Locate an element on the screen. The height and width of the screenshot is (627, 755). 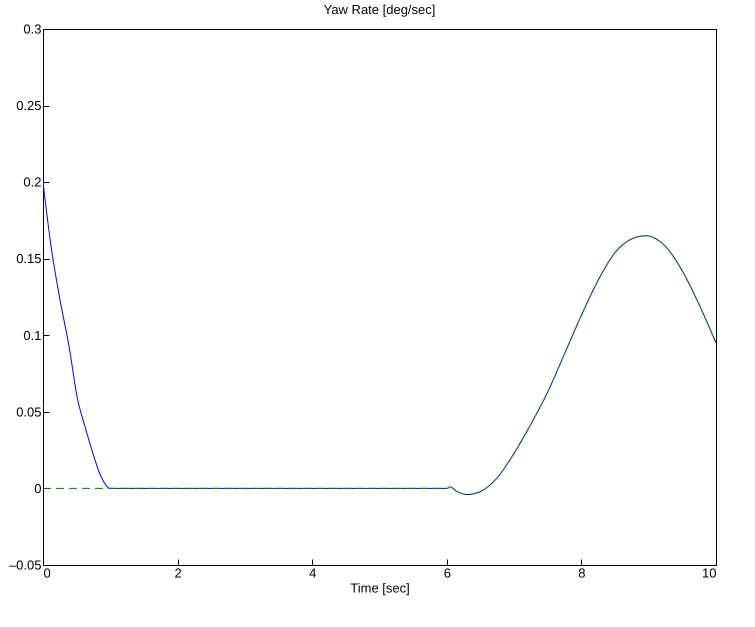
y-tick-label: 0 is located at coordinates (38, 488).